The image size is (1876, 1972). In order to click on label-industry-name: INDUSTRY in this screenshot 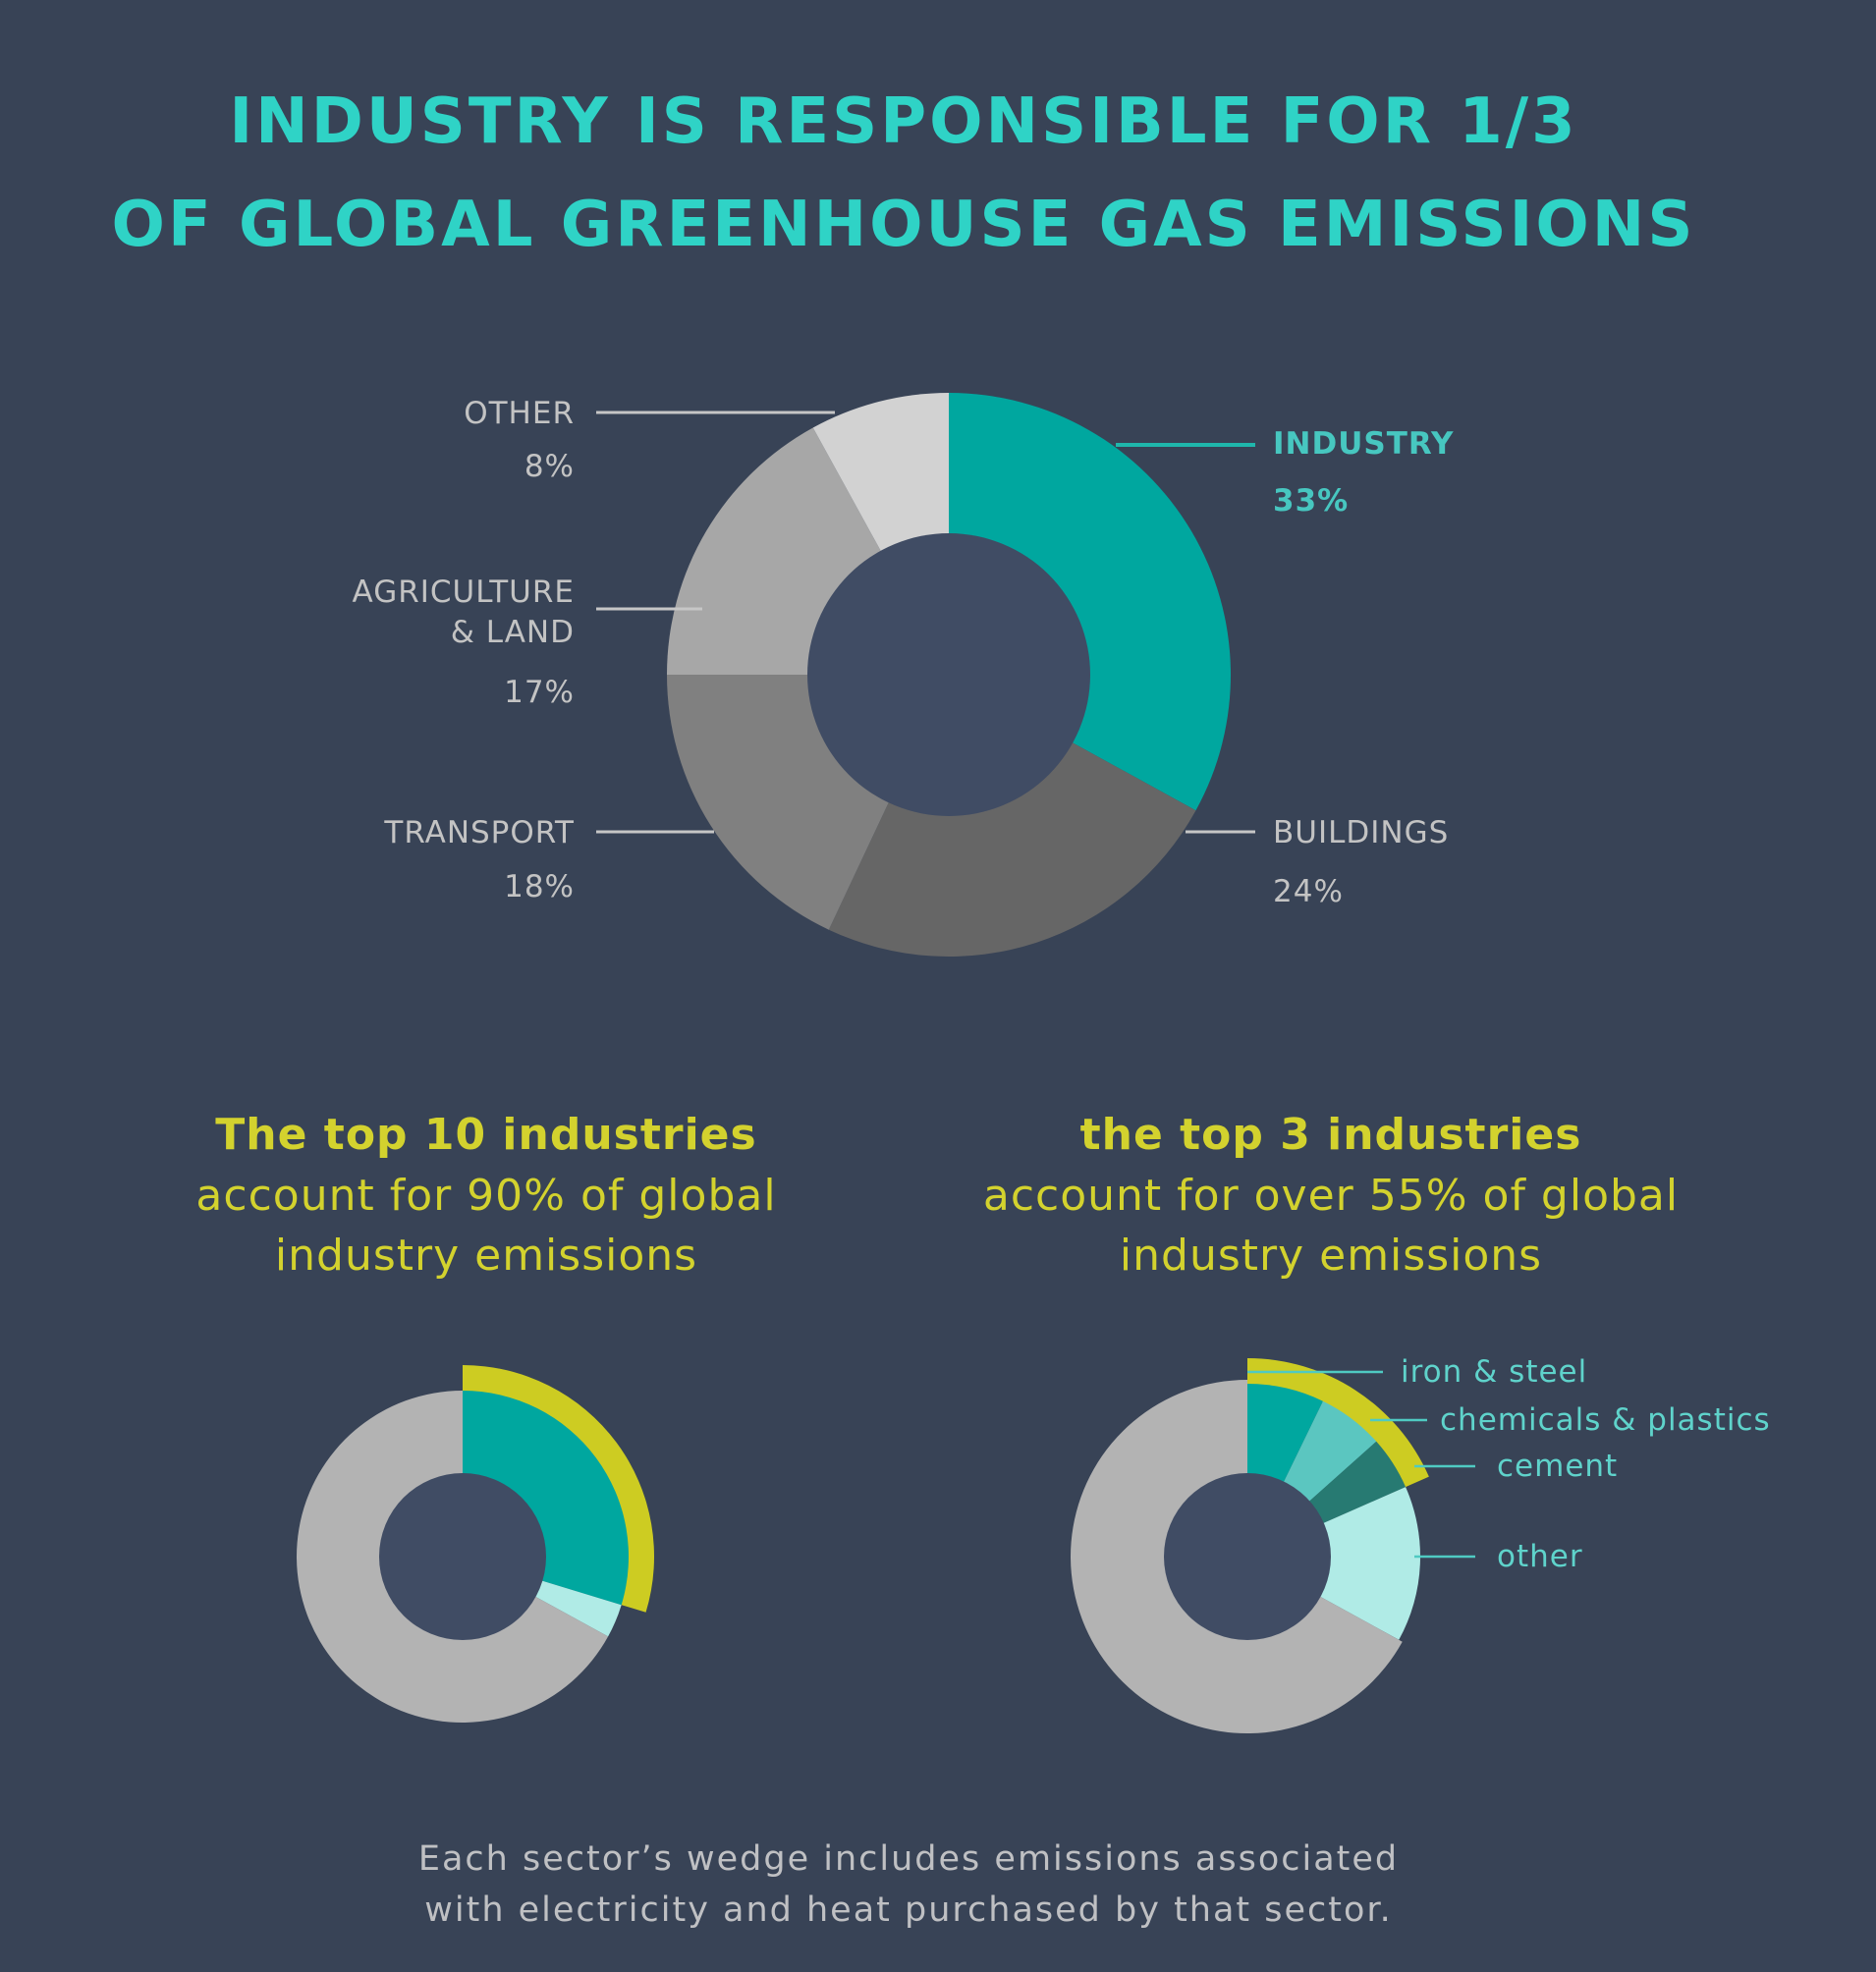, I will do `click(1364, 444)`.